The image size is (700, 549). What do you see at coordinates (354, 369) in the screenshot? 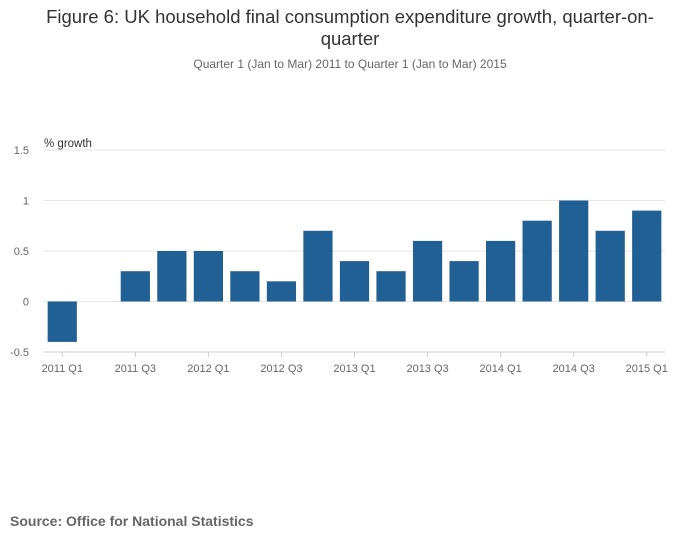
I see `x-tick-label: 2013 Q1` at bounding box center [354, 369].